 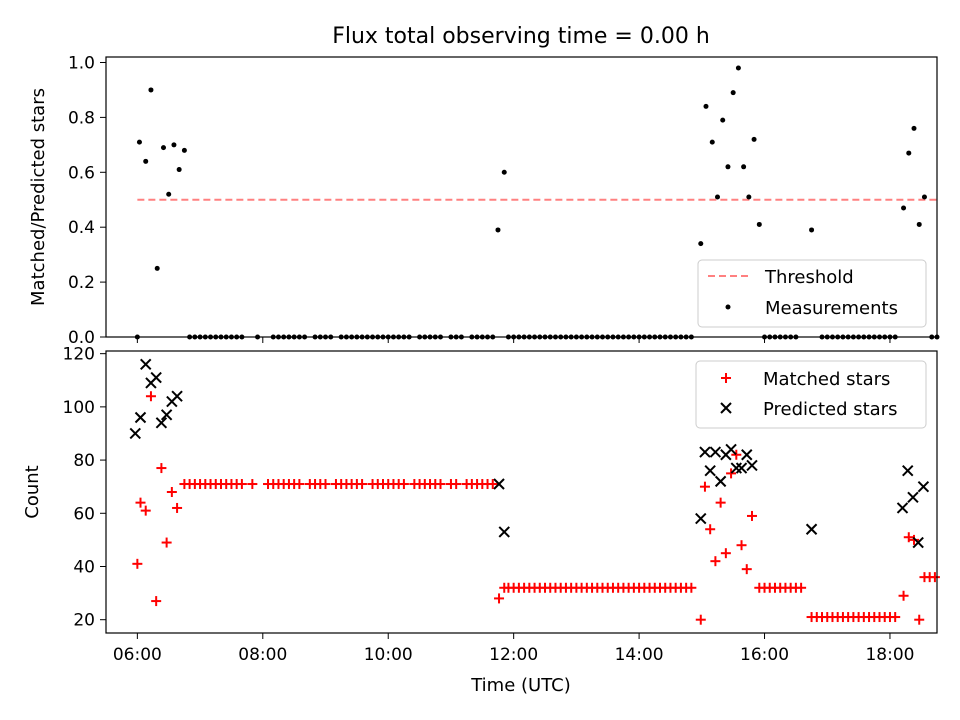 What do you see at coordinates (520, 685) in the screenshot?
I see `bottom-x-axis-label: Time (UTC)` at bounding box center [520, 685].